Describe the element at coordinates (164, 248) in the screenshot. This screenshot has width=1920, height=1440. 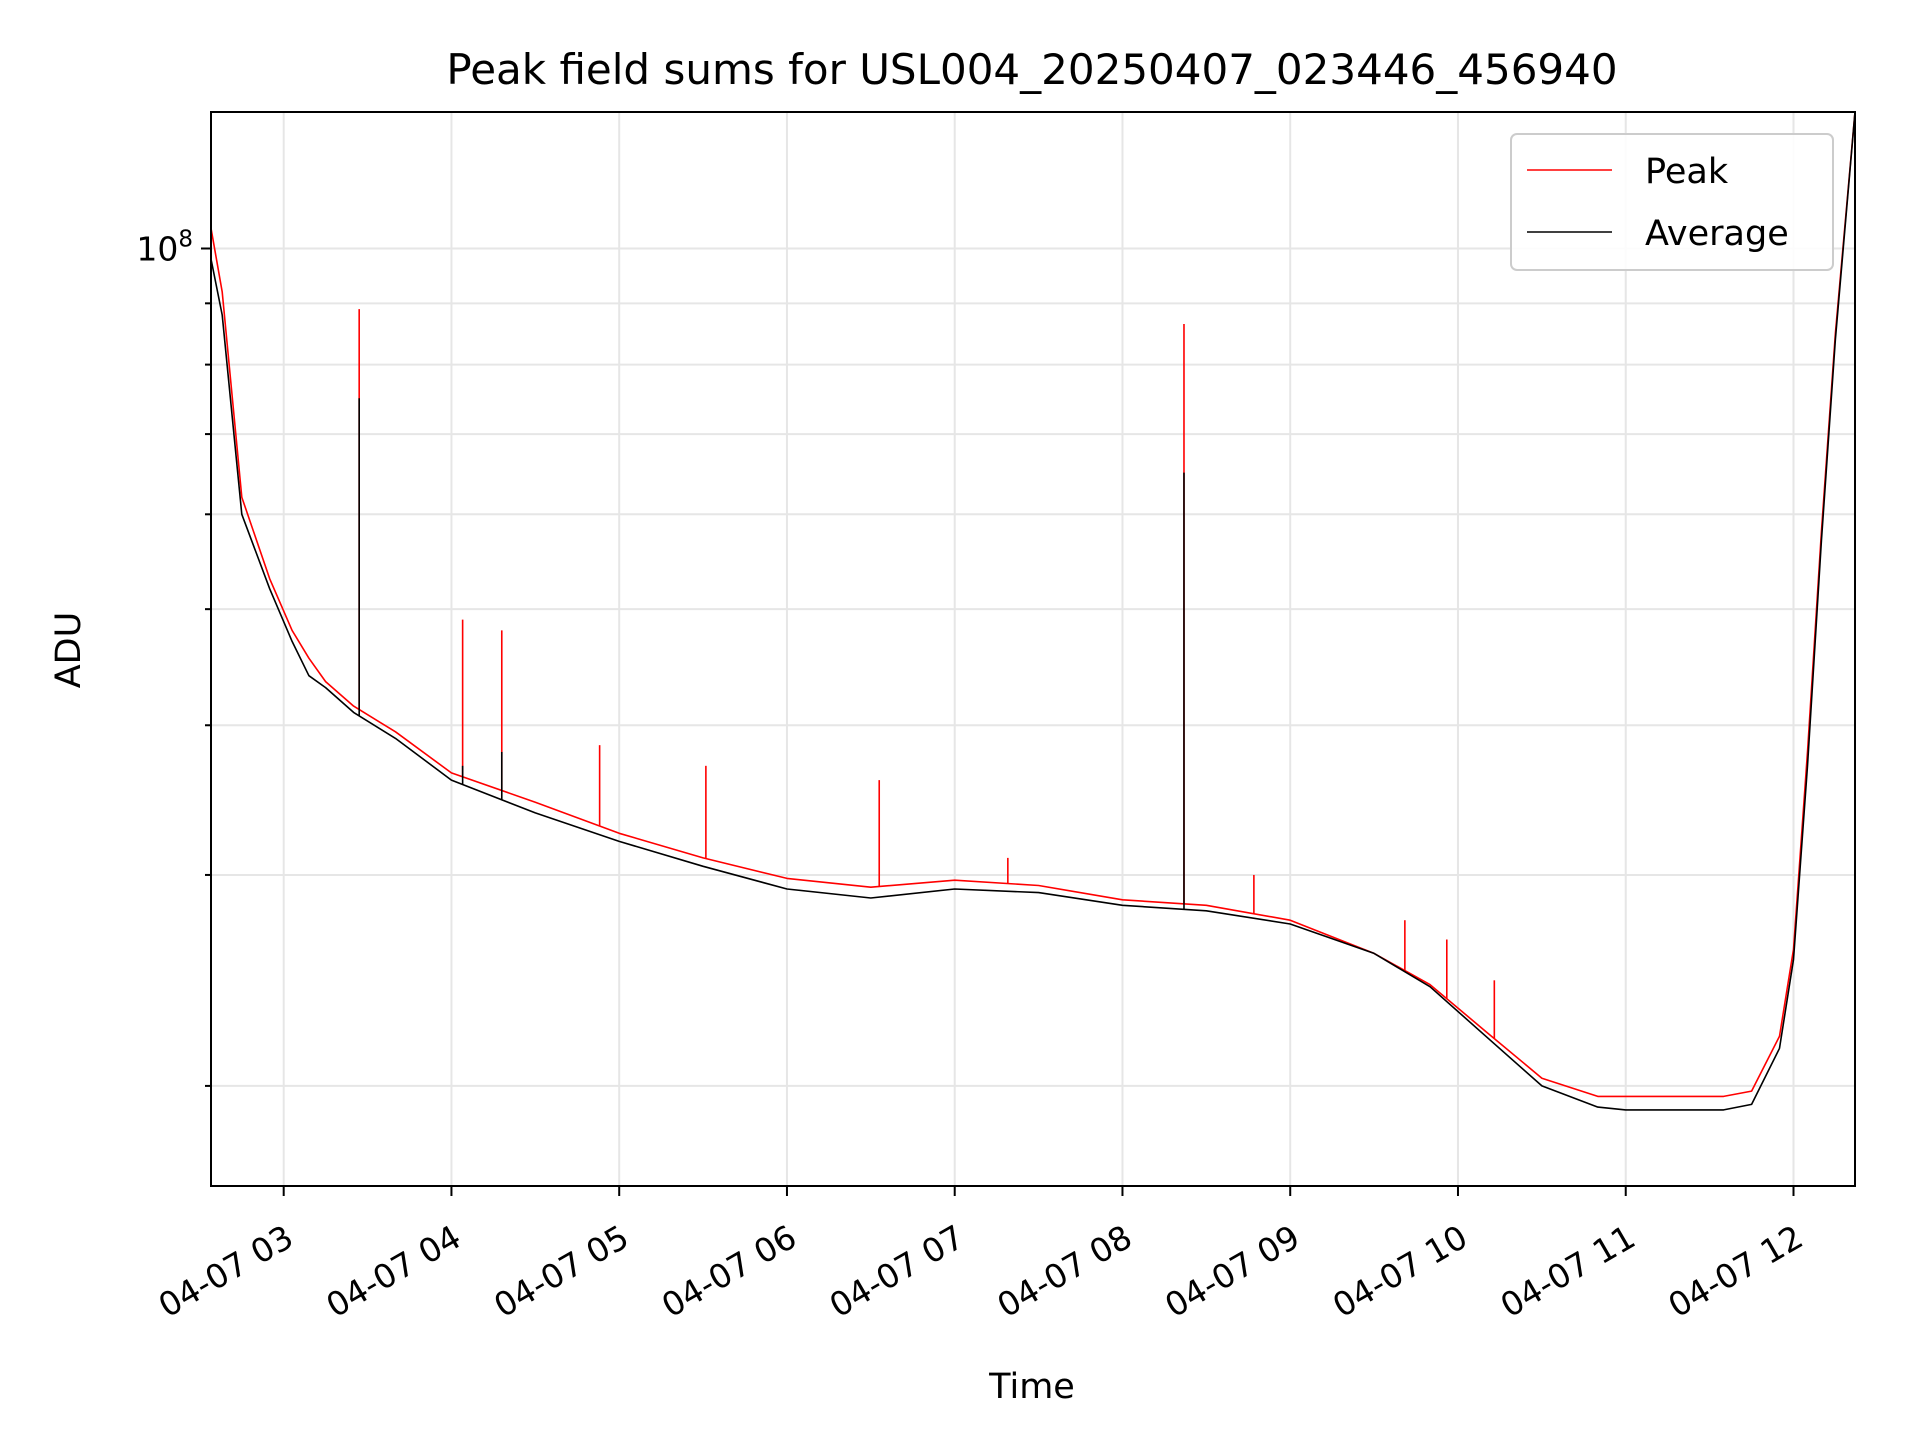
I see `y-tick-label: 108` at that location.